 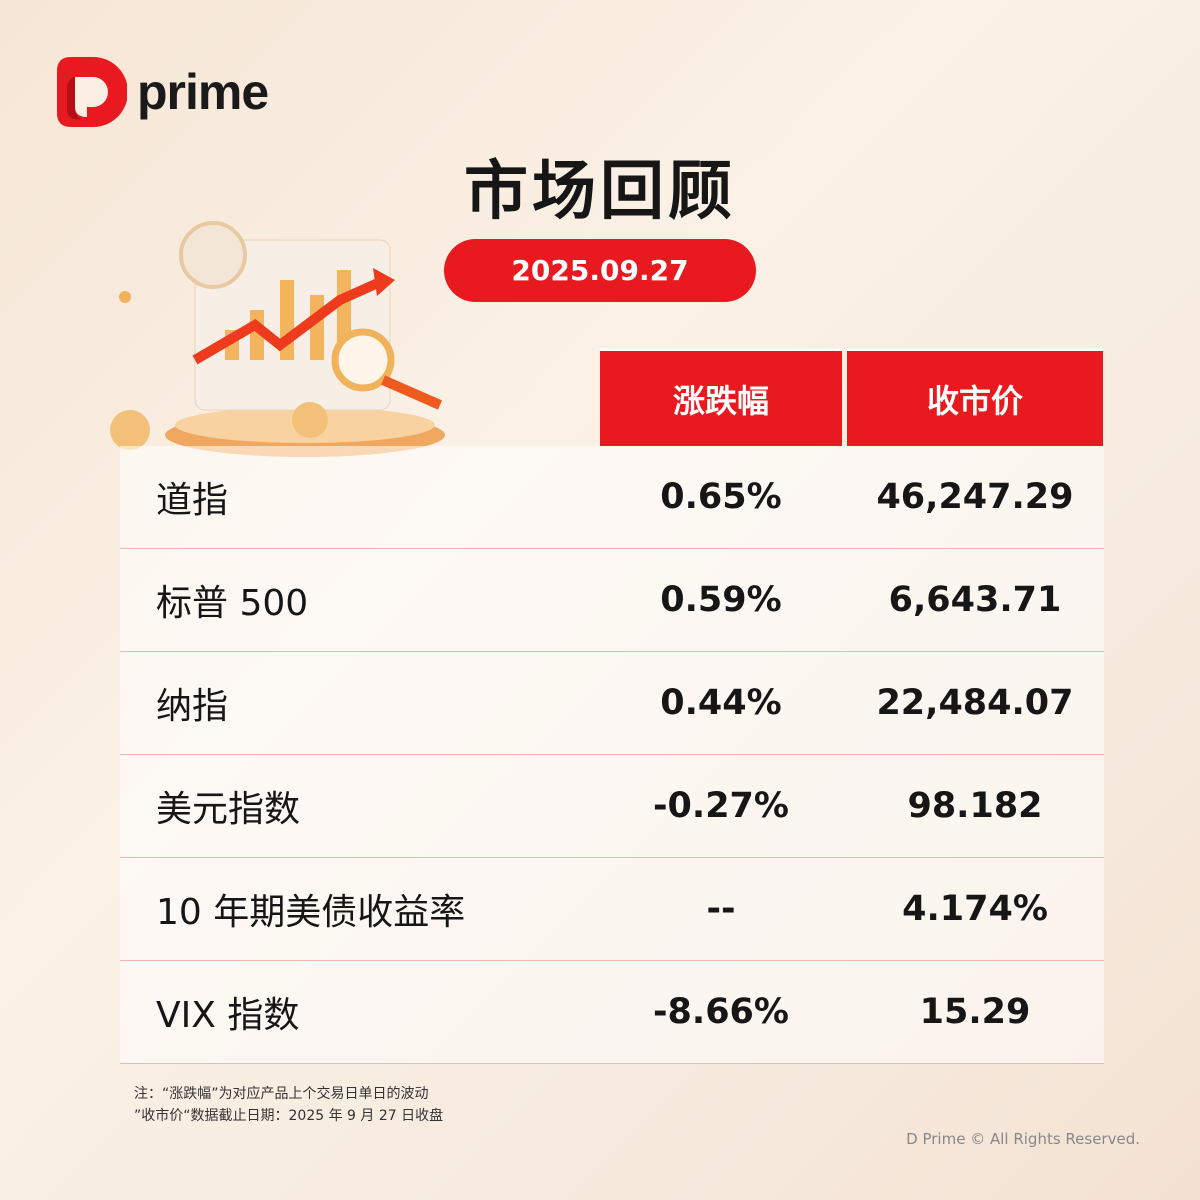 I want to click on logo: prime, so click(x=163, y=92).